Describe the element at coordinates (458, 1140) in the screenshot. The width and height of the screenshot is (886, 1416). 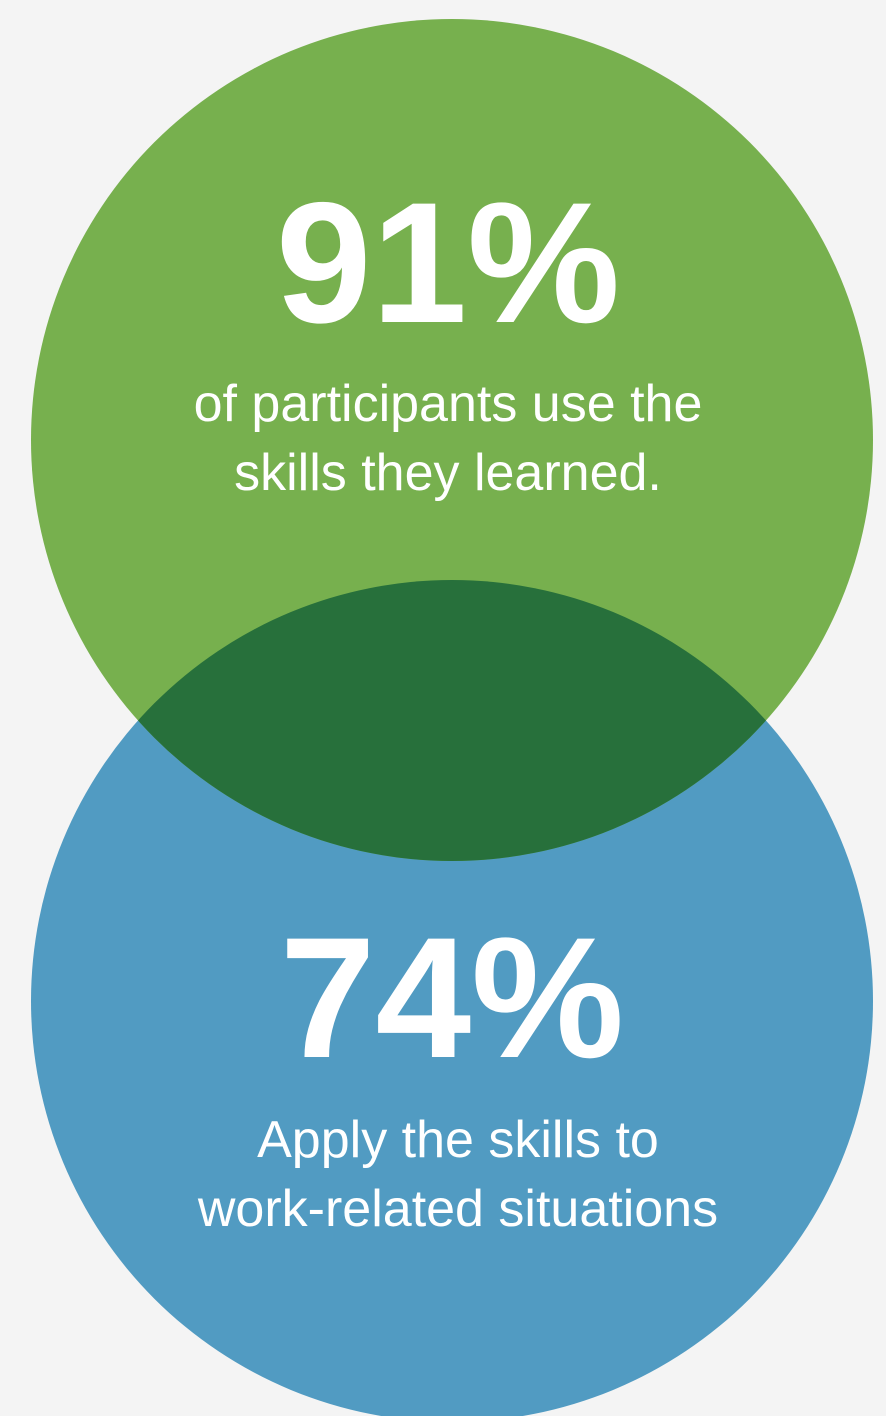
I see `bottom-stat-caption-line1: Apply the skills to` at that location.